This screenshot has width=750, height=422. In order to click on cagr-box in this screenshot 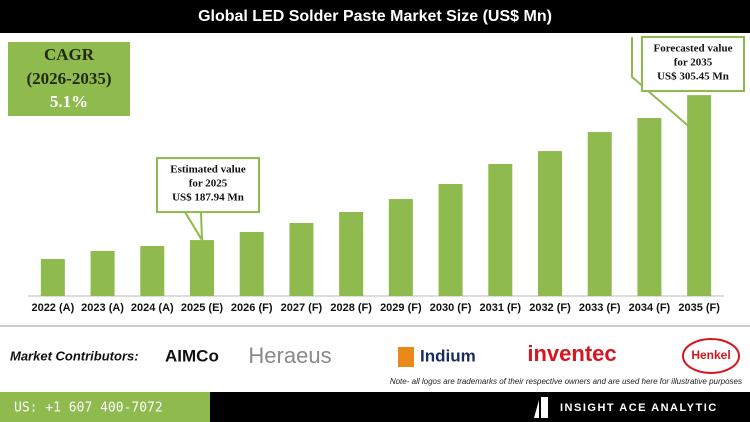, I will do `click(69, 79)`.